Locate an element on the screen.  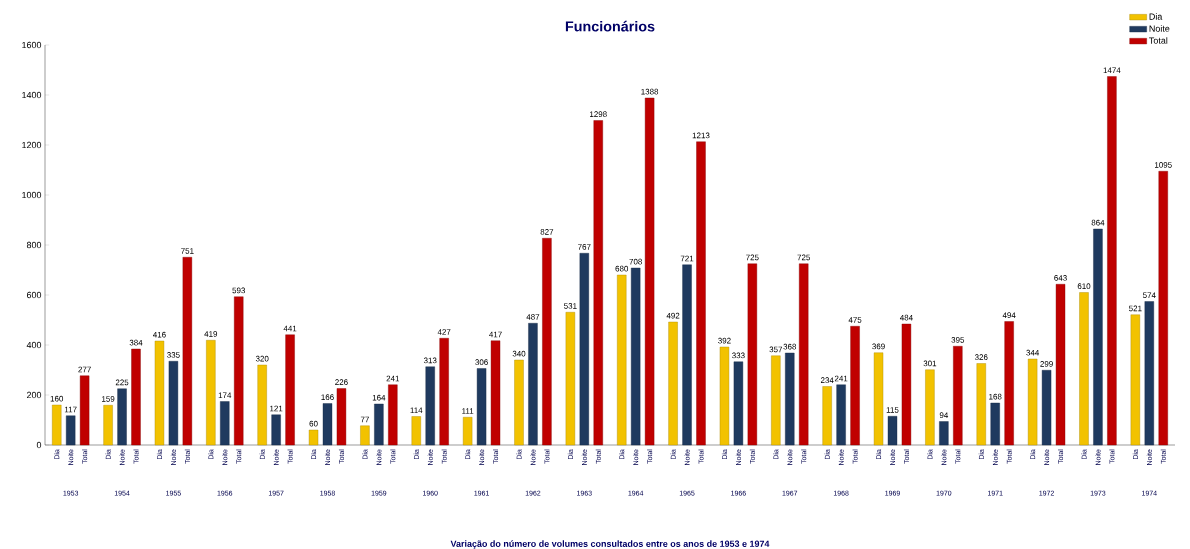
y-tick-label: 600 is located at coordinates (34, 295).